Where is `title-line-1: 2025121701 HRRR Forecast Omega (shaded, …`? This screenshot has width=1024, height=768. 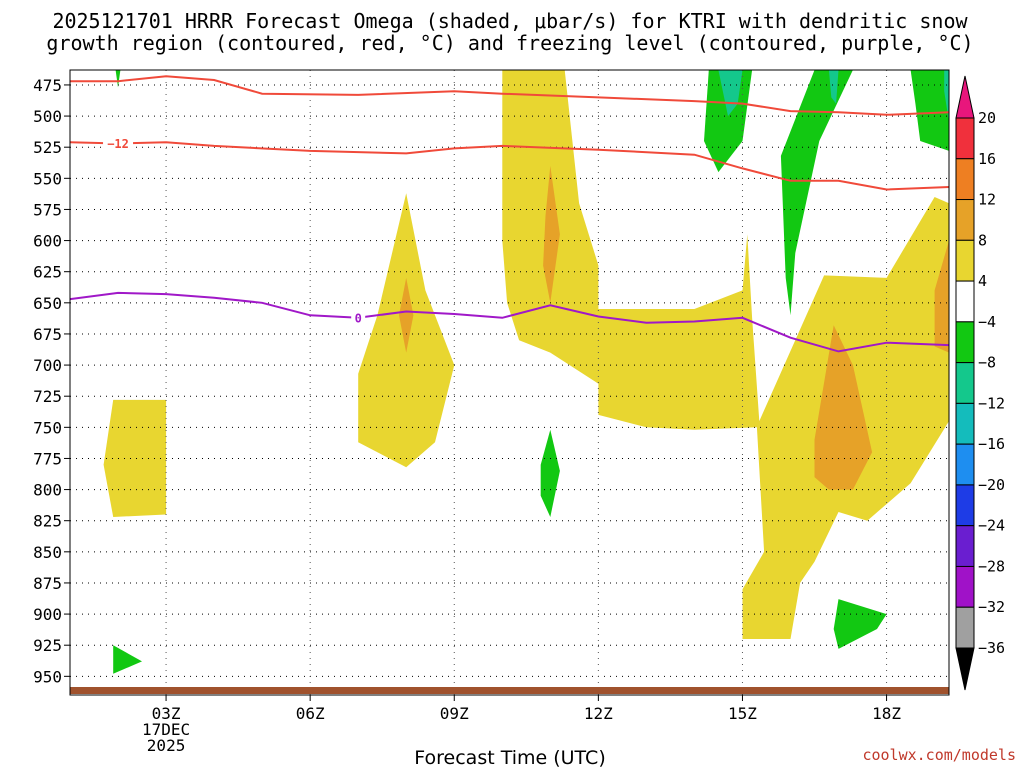
title-line-1: 2025121701 HRRR Forecast Omega (shaded, … is located at coordinates (510, 21).